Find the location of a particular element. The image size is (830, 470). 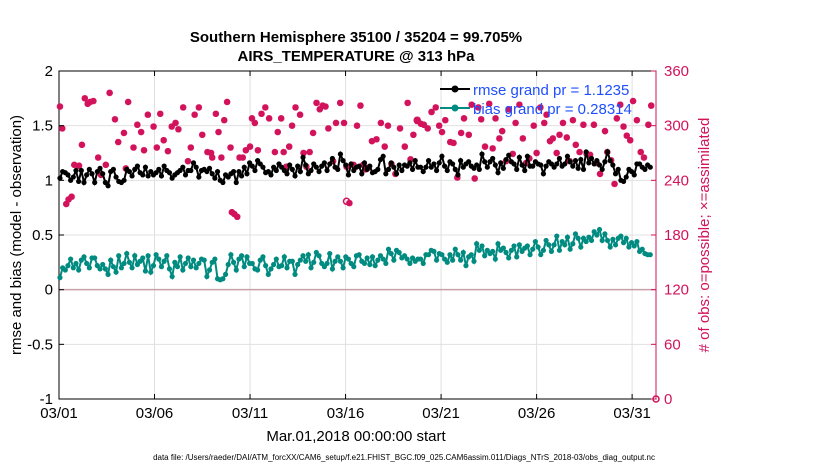

legend-bias-label: bias grand pr = 0.28314 is located at coordinates (552, 109).